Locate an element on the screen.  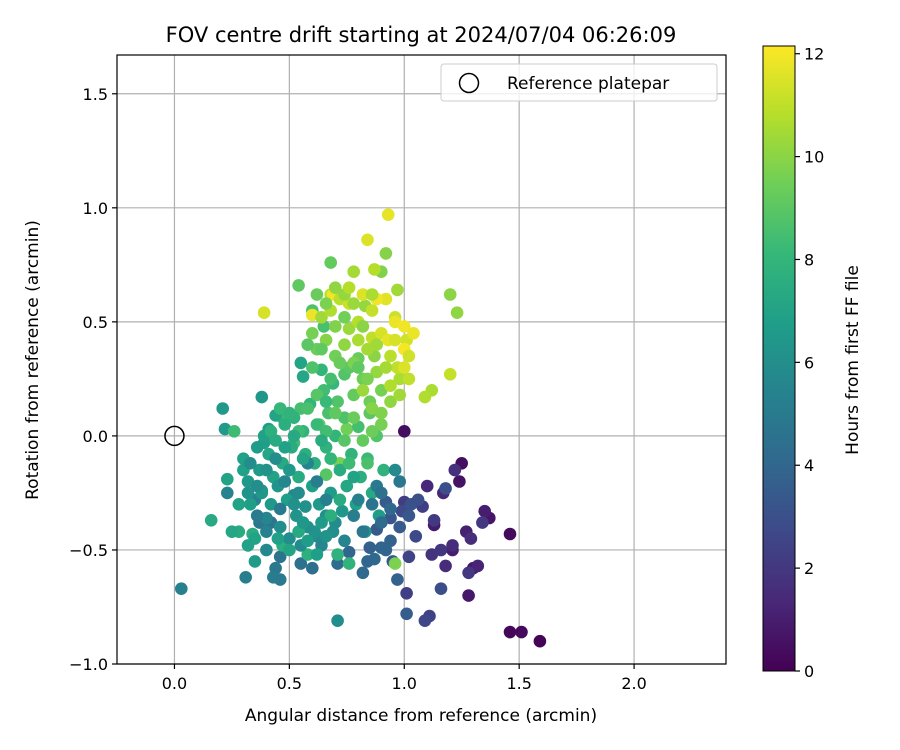
colorbar: 0 2 4 6 8 10 12 Hours from first FF file is located at coordinates (812, 363).